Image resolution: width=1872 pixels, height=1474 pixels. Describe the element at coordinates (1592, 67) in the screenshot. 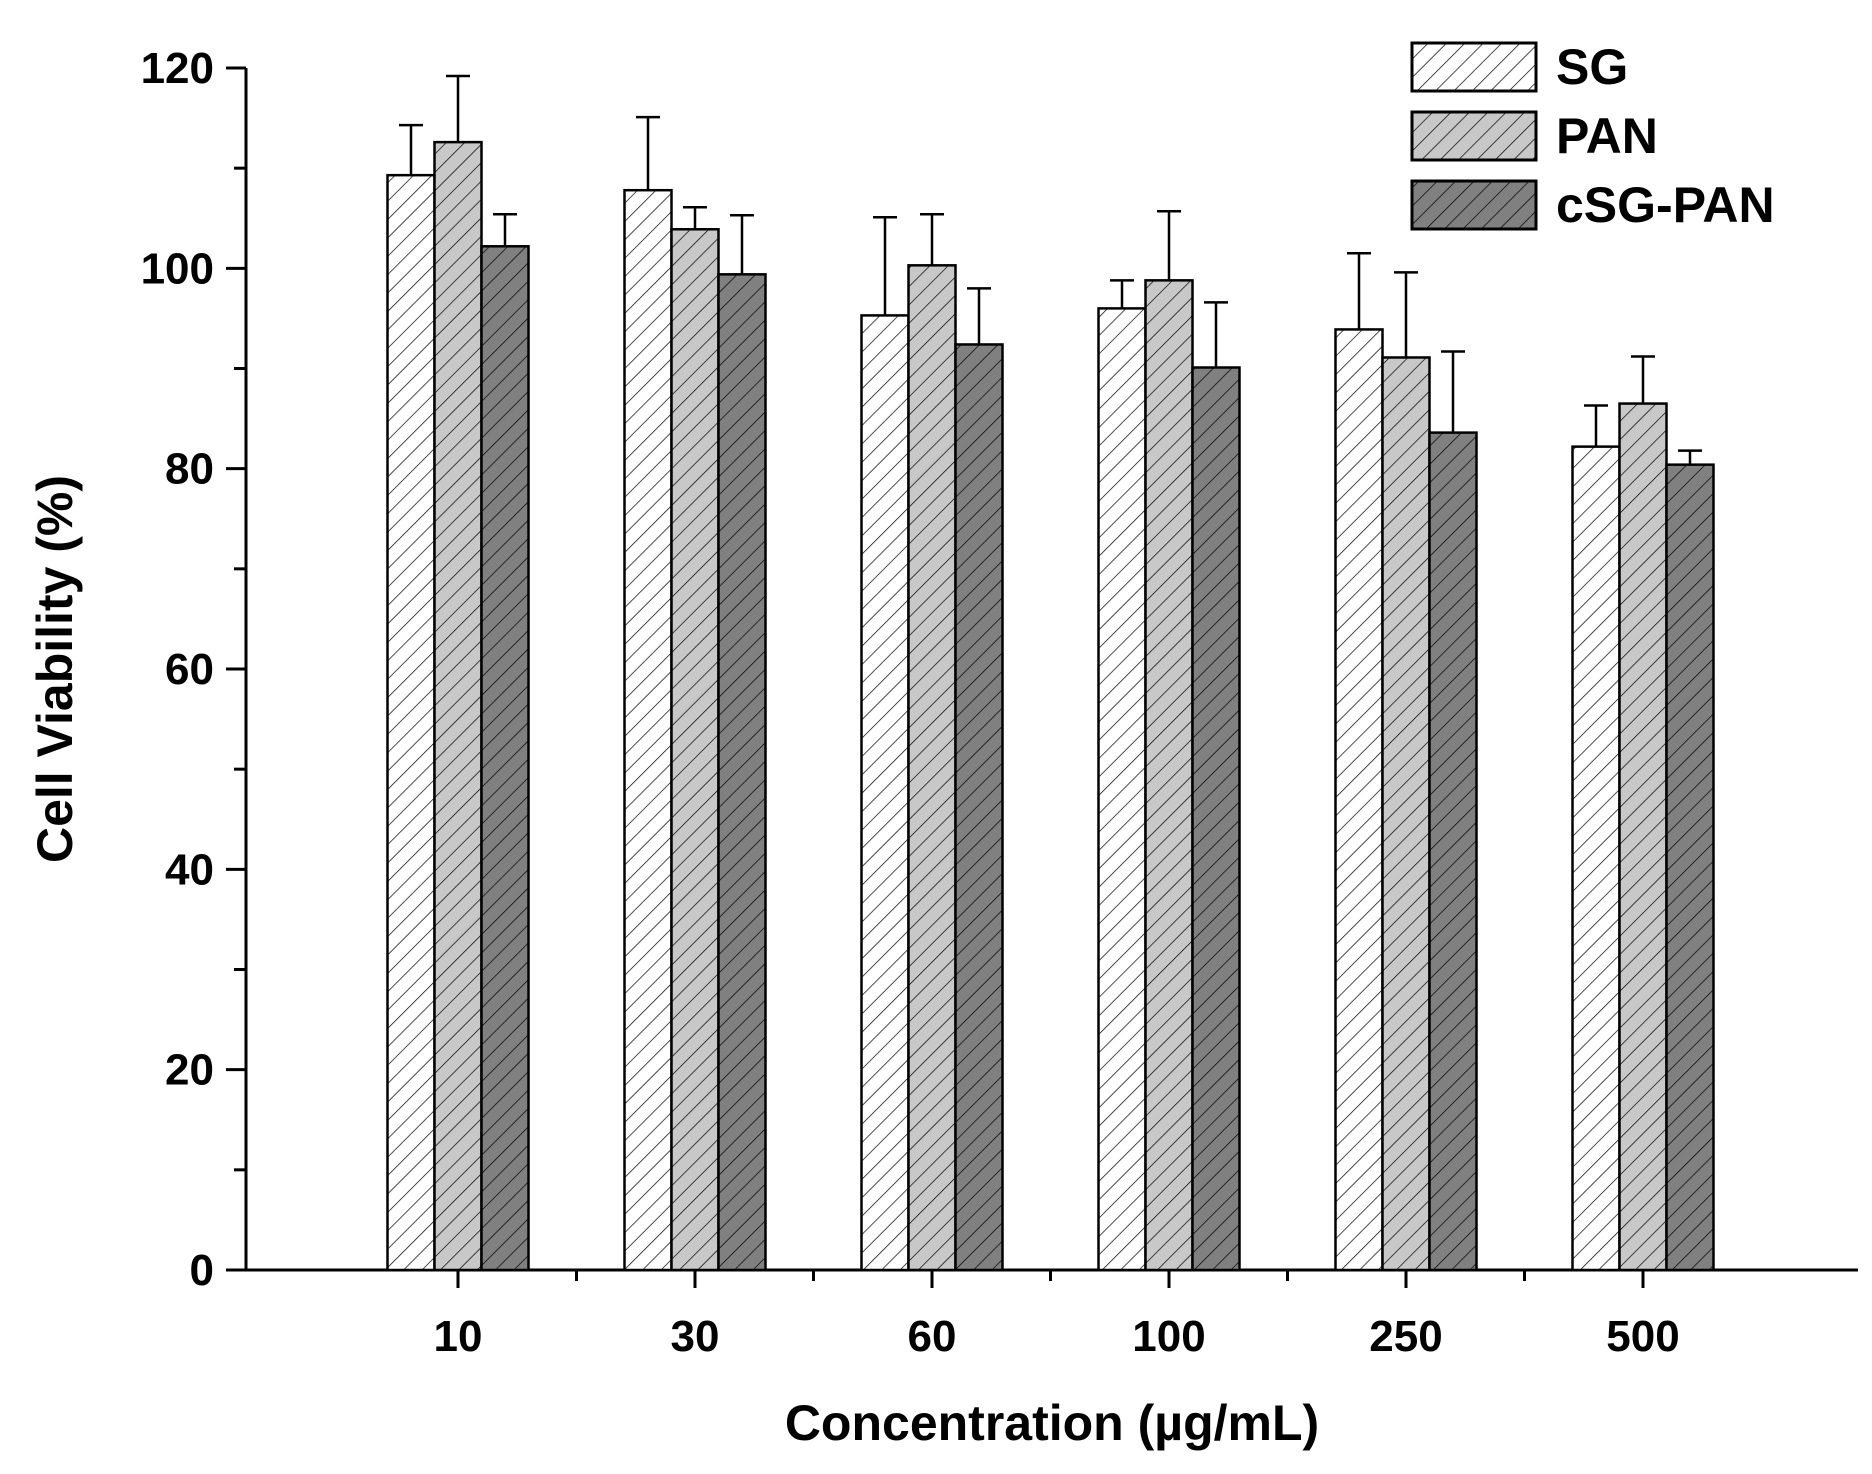

I see `legend-label-sg: SG` at that location.